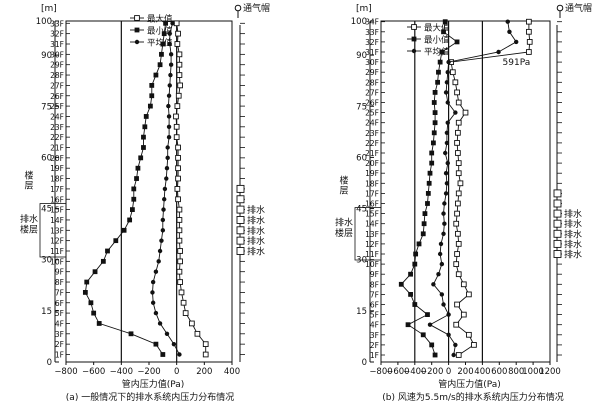 This screenshot has width=600, height=406. Describe the element at coordinates (368, 234) in the screenshot. I see `drain-floor-box` at that location.